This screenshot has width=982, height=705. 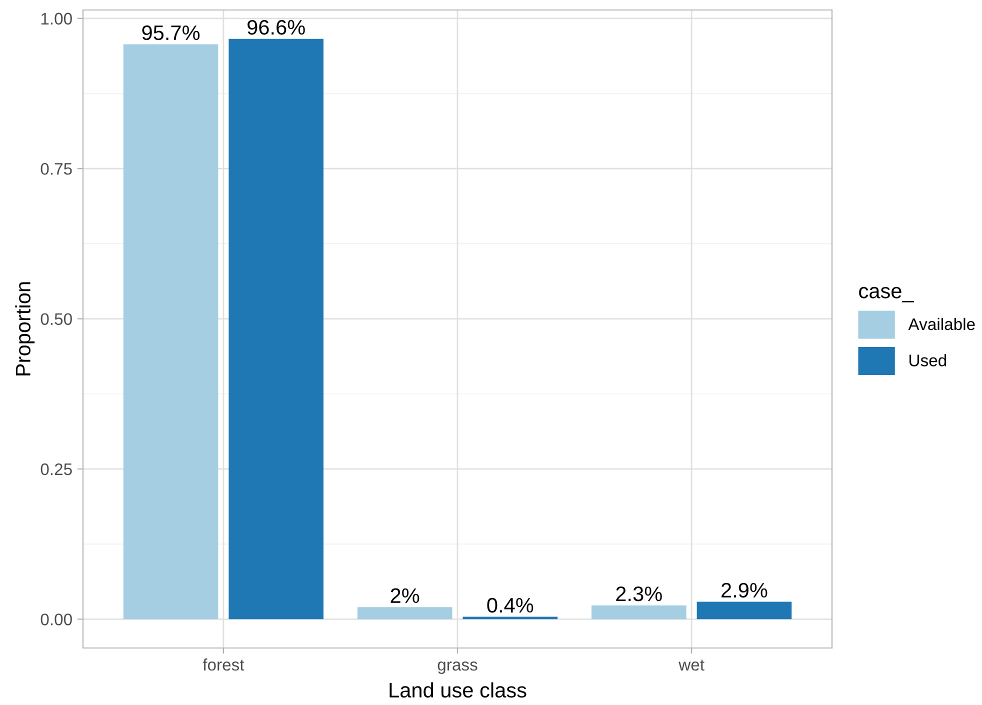 What do you see at coordinates (56, 620) in the screenshot?
I see `y-tick-label: 0.00` at bounding box center [56, 620].